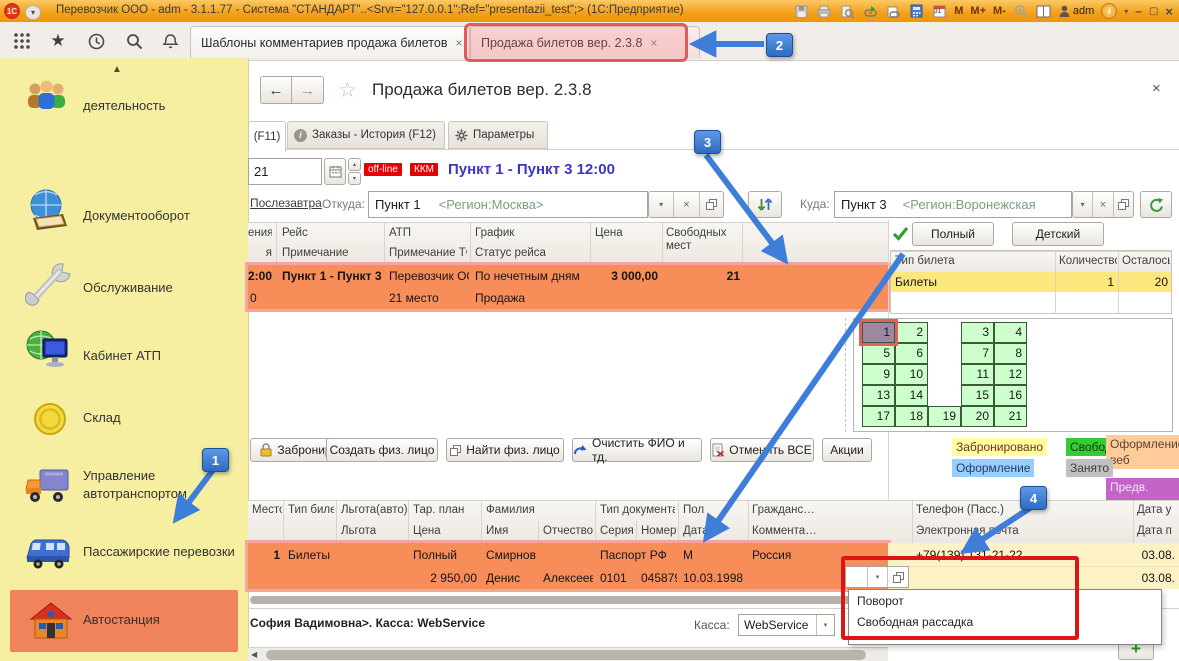 This screenshot has width=1179, height=661. What do you see at coordinates (124, 286) in the screenshot?
I see `sidebar-item-service: Обслуживание` at bounding box center [124, 286].